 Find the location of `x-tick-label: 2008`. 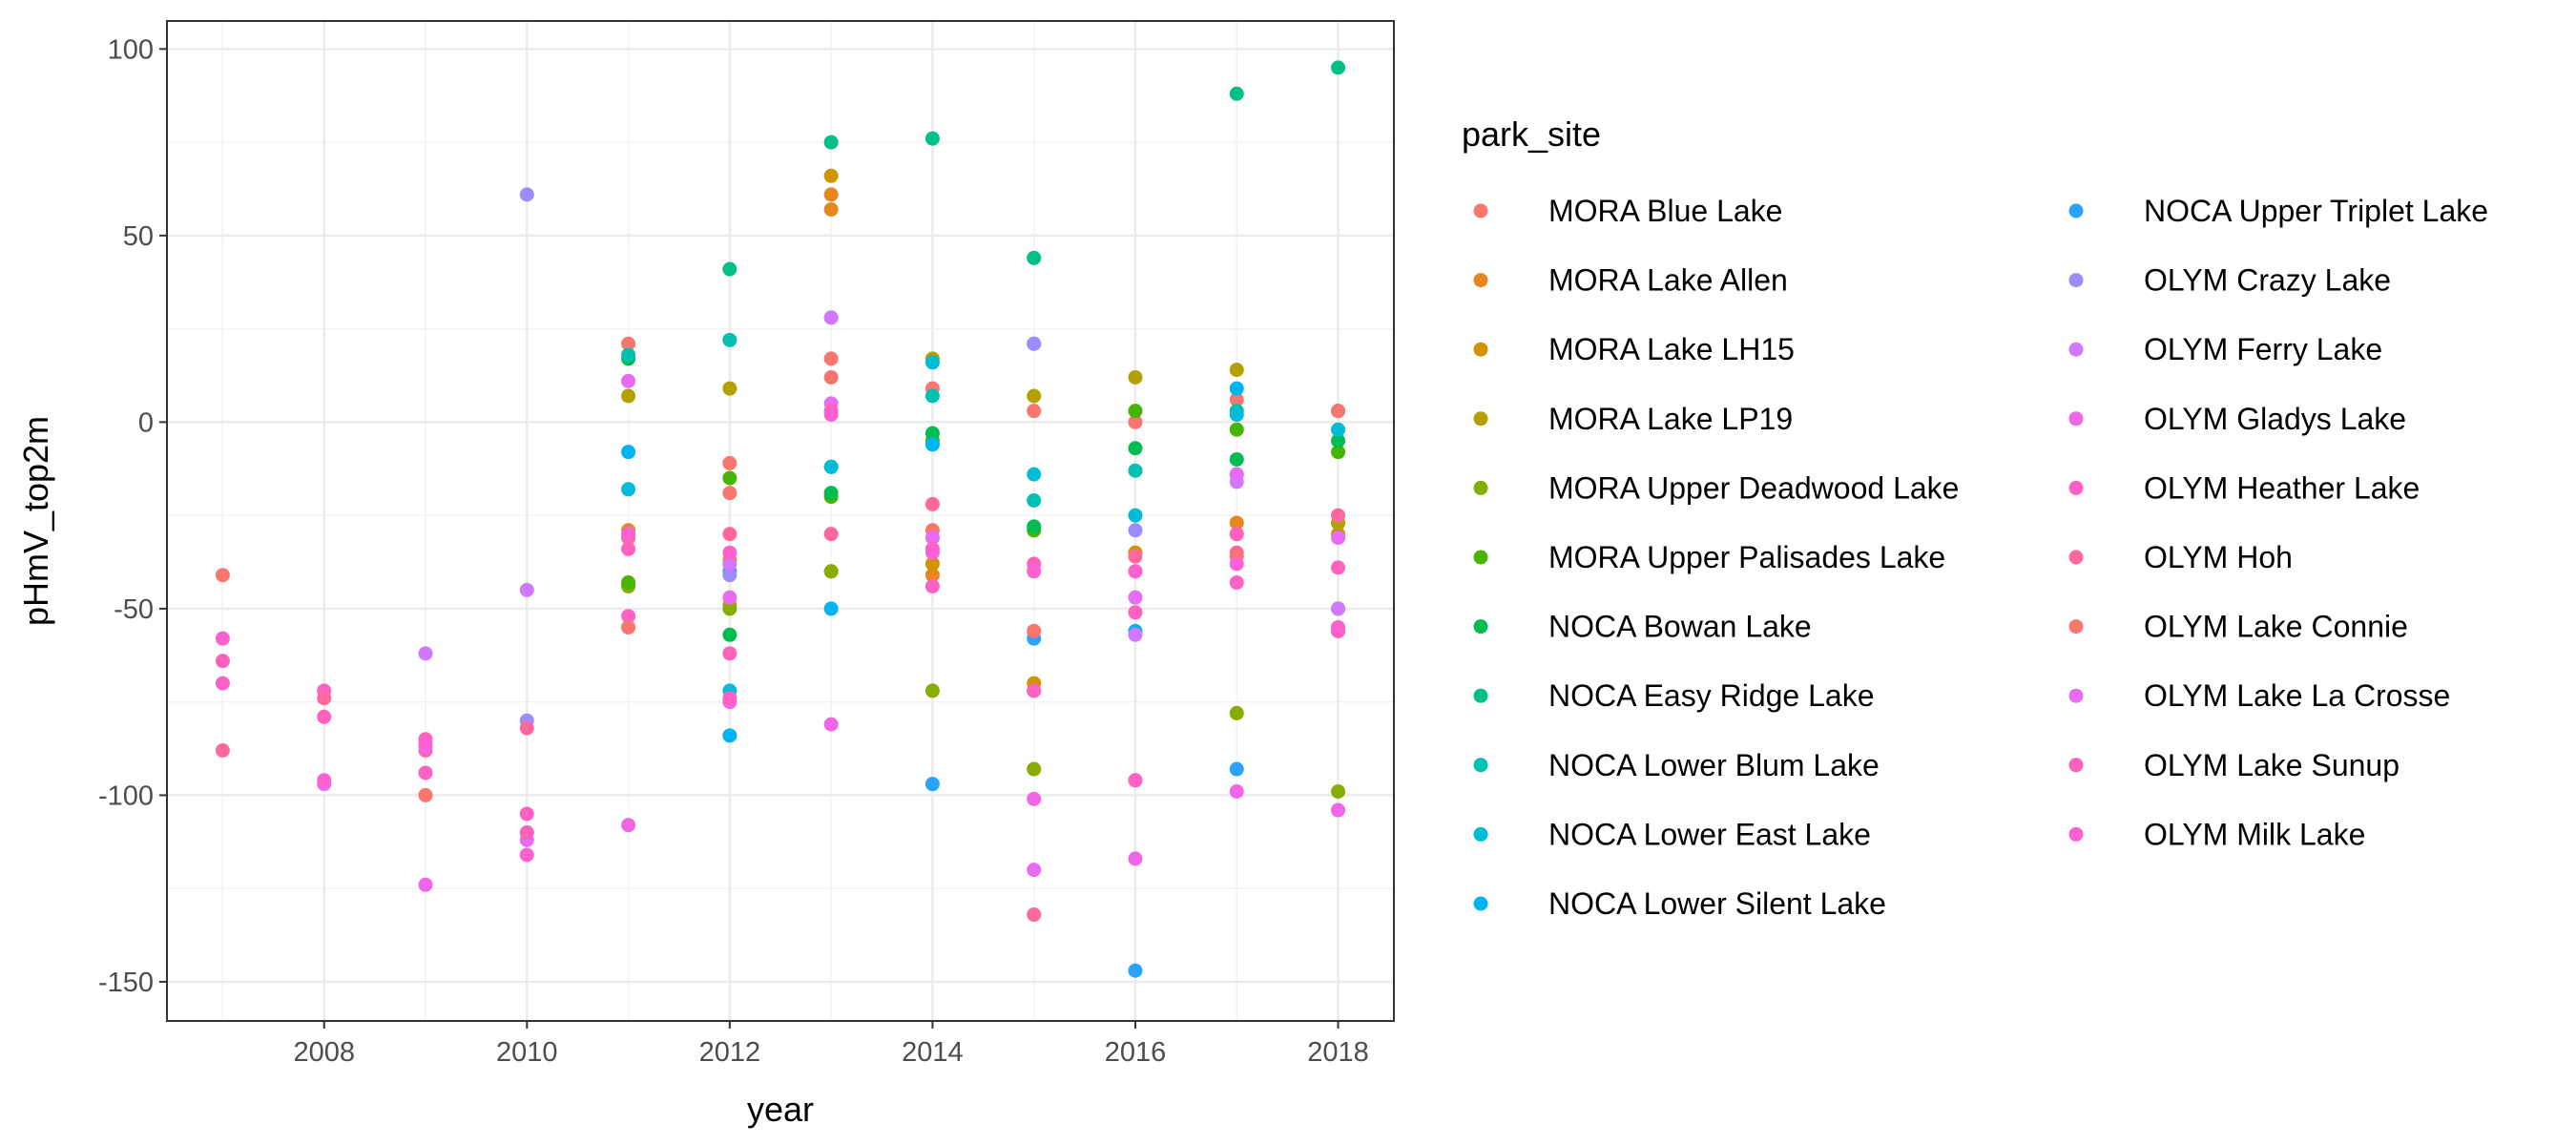

x-tick-label: 2008 is located at coordinates (324, 1052).